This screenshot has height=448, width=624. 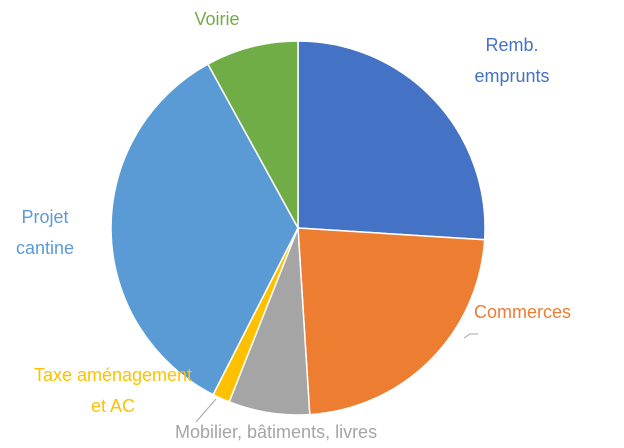 What do you see at coordinates (523, 312) in the screenshot?
I see `slice-label: Commerces` at bounding box center [523, 312].